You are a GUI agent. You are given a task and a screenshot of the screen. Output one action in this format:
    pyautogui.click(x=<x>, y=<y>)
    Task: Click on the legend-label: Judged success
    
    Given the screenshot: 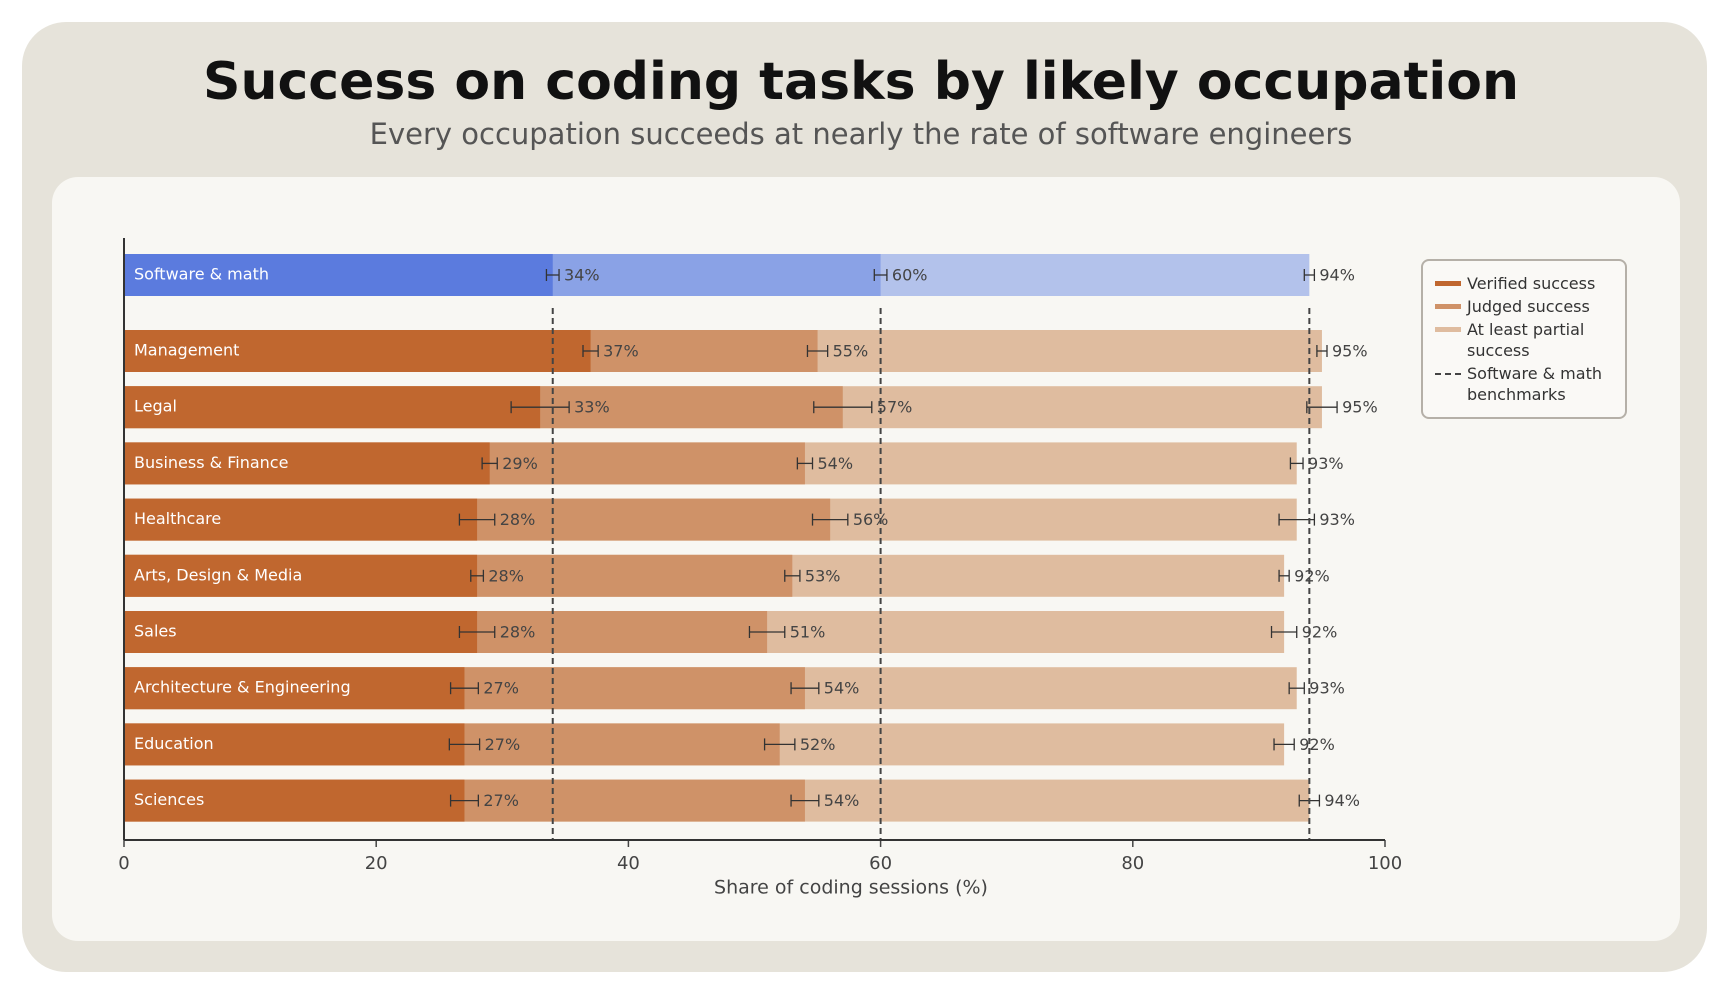 What is the action you would take?
    pyautogui.click(x=1528, y=306)
    